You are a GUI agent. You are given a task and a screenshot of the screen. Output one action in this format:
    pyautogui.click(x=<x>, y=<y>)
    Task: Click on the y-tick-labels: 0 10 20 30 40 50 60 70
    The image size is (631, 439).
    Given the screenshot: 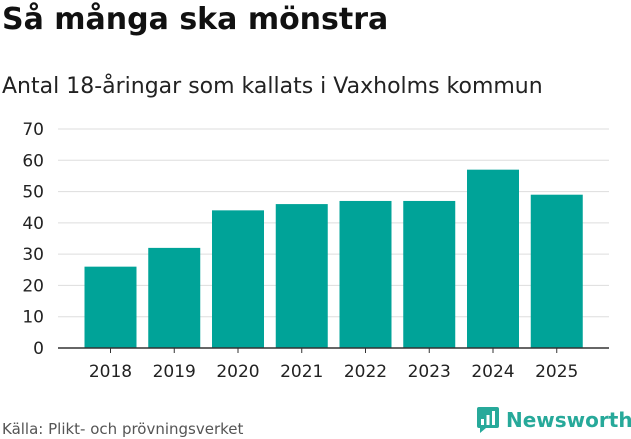 What is the action you would take?
    pyautogui.click(x=33, y=239)
    